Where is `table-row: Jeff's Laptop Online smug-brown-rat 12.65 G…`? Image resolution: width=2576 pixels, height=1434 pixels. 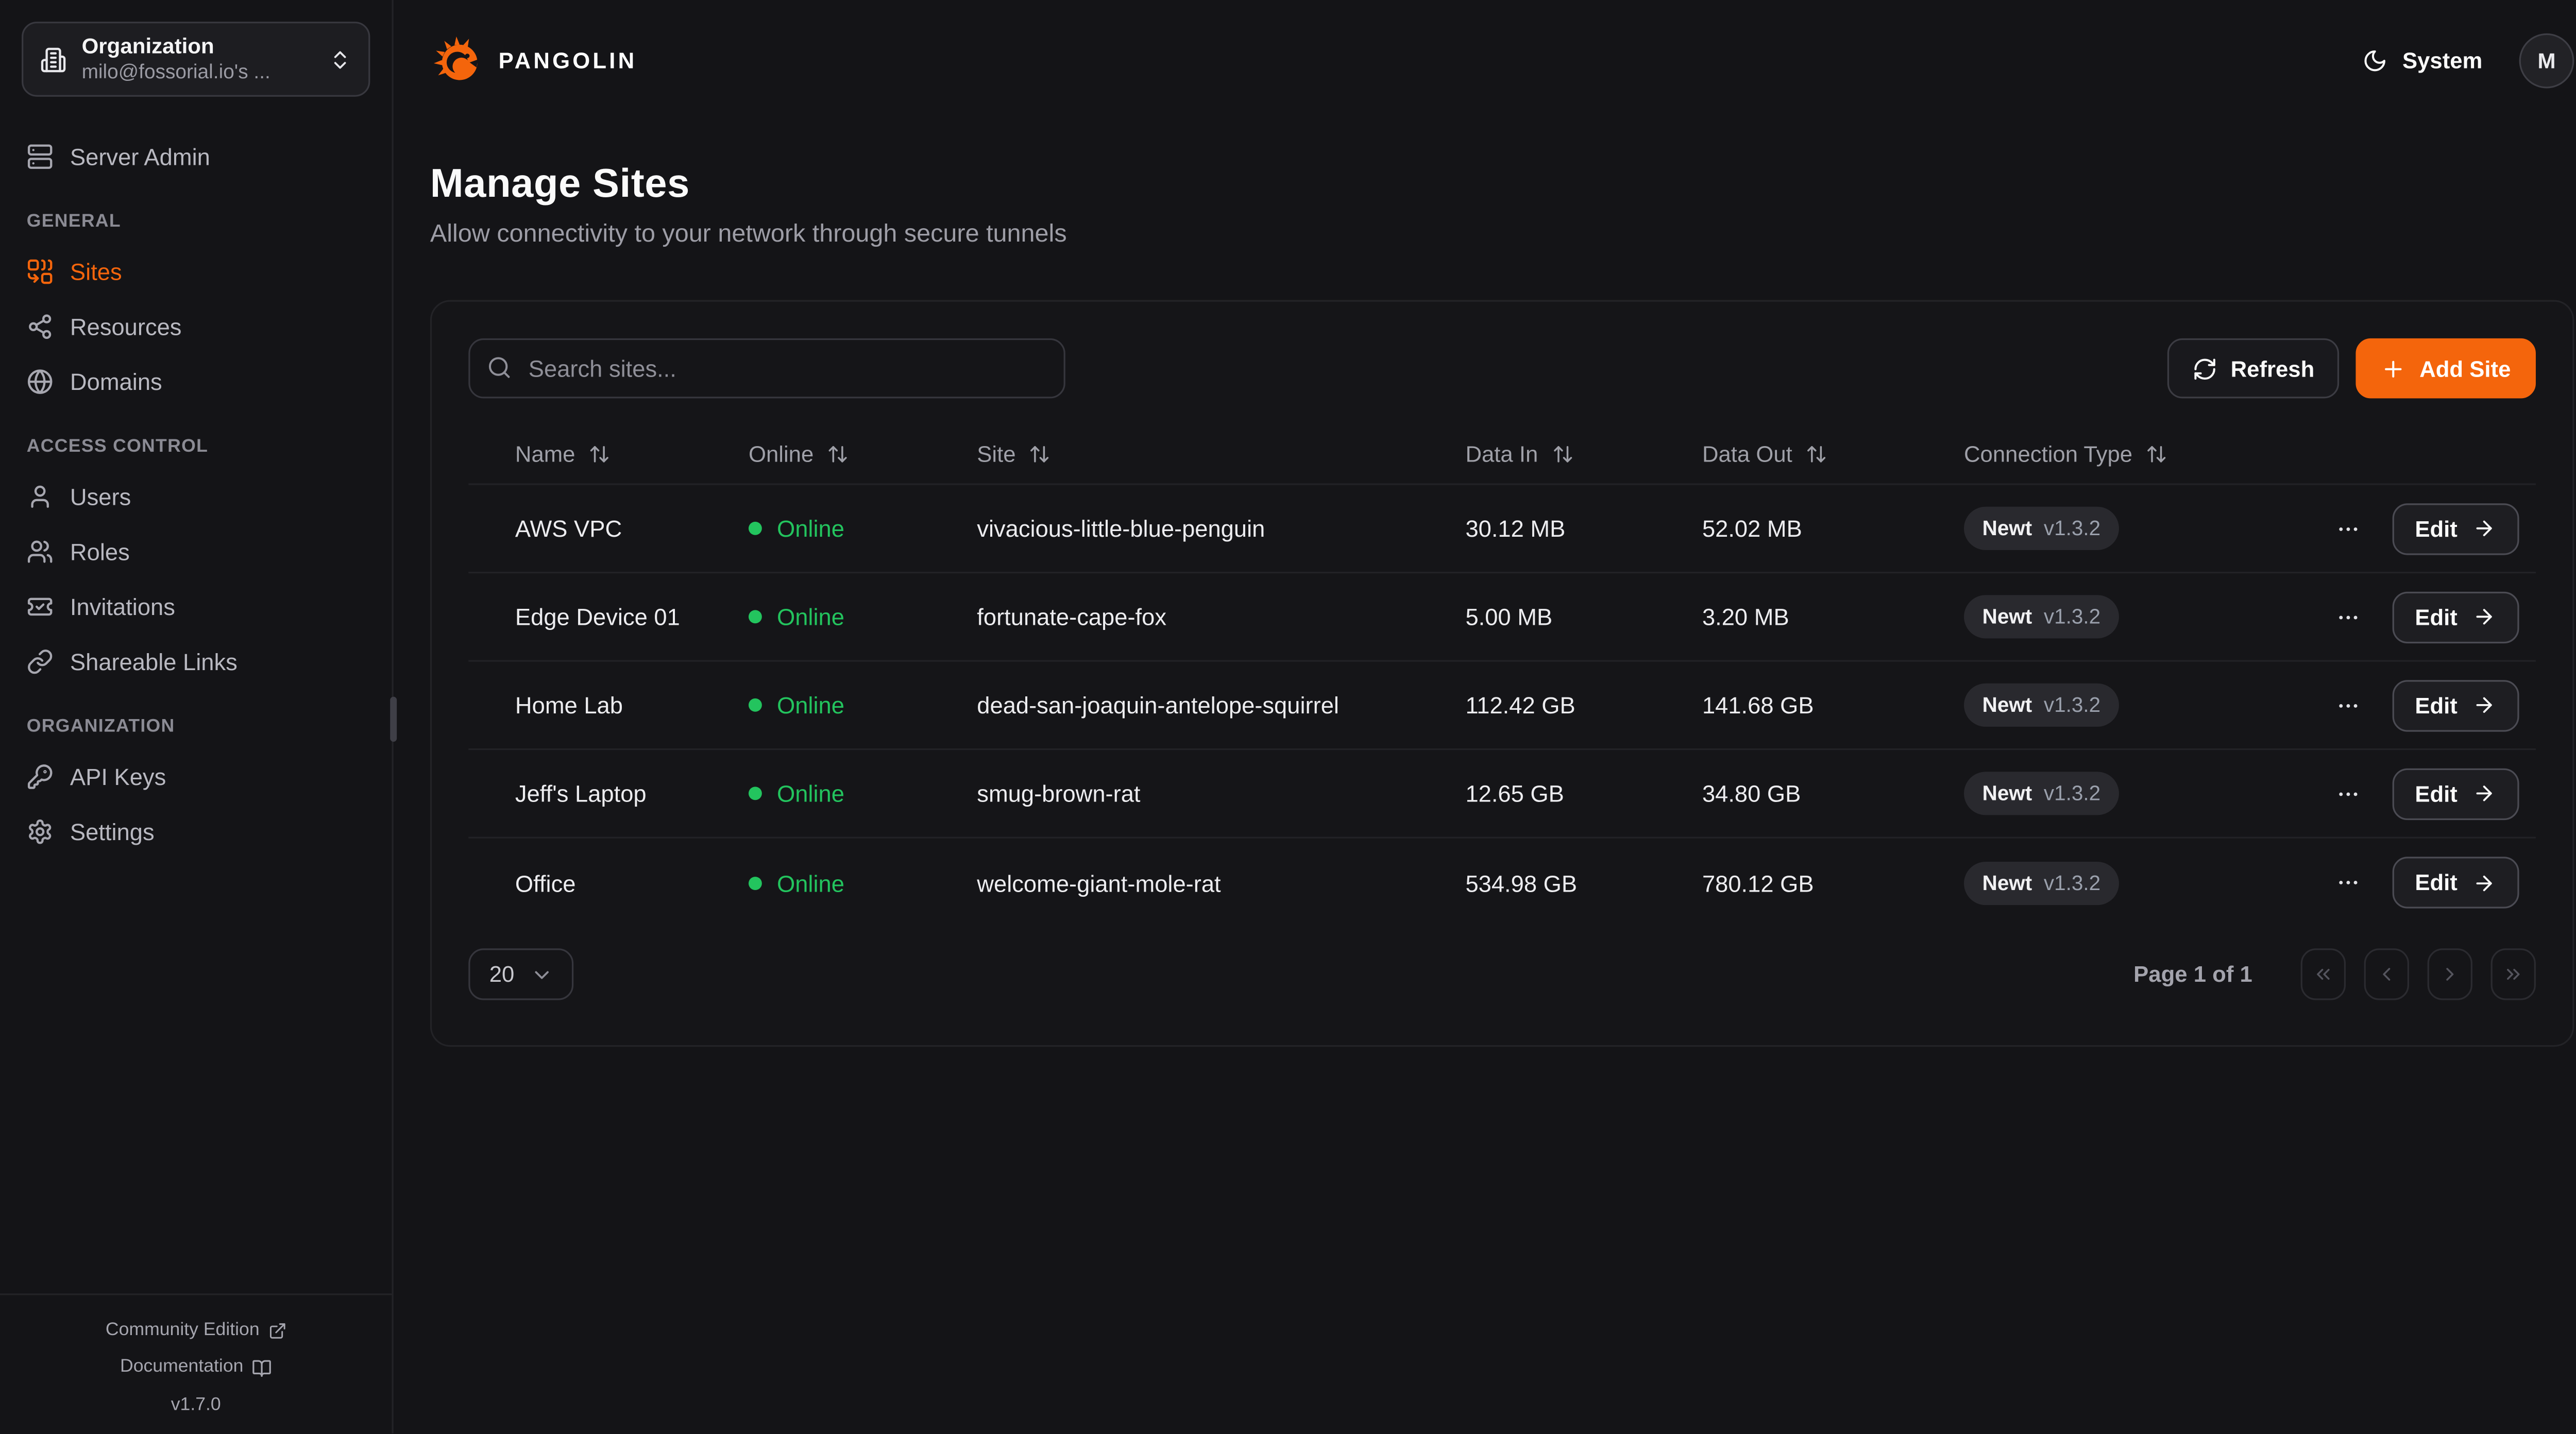 table-row: Jeff's Laptop Online smug-brown-rat 12.65 G… is located at coordinates (1502, 794).